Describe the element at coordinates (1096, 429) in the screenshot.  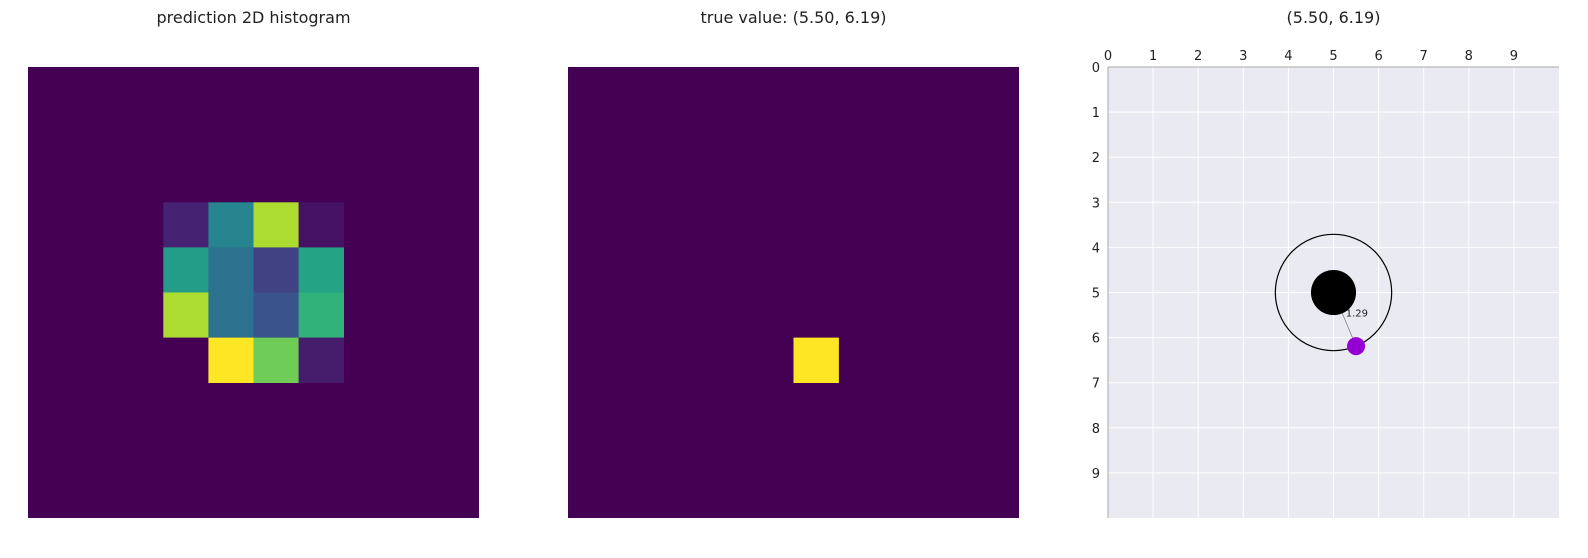
I see `y-tick-label: 8` at that location.